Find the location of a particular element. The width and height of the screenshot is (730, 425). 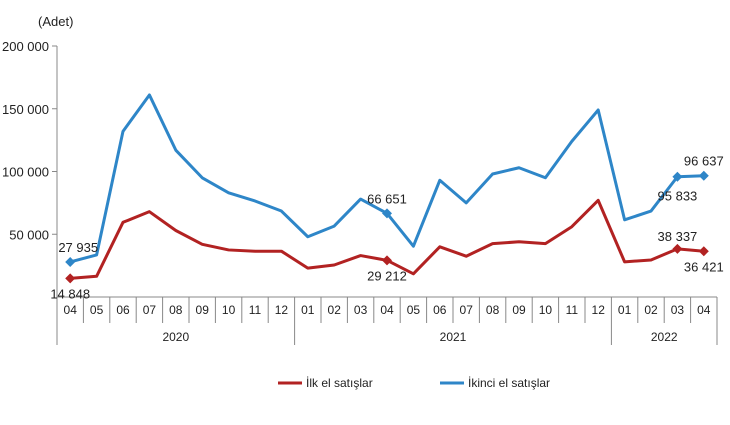

legend-label: İlk el satışlar is located at coordinates (339, 383).